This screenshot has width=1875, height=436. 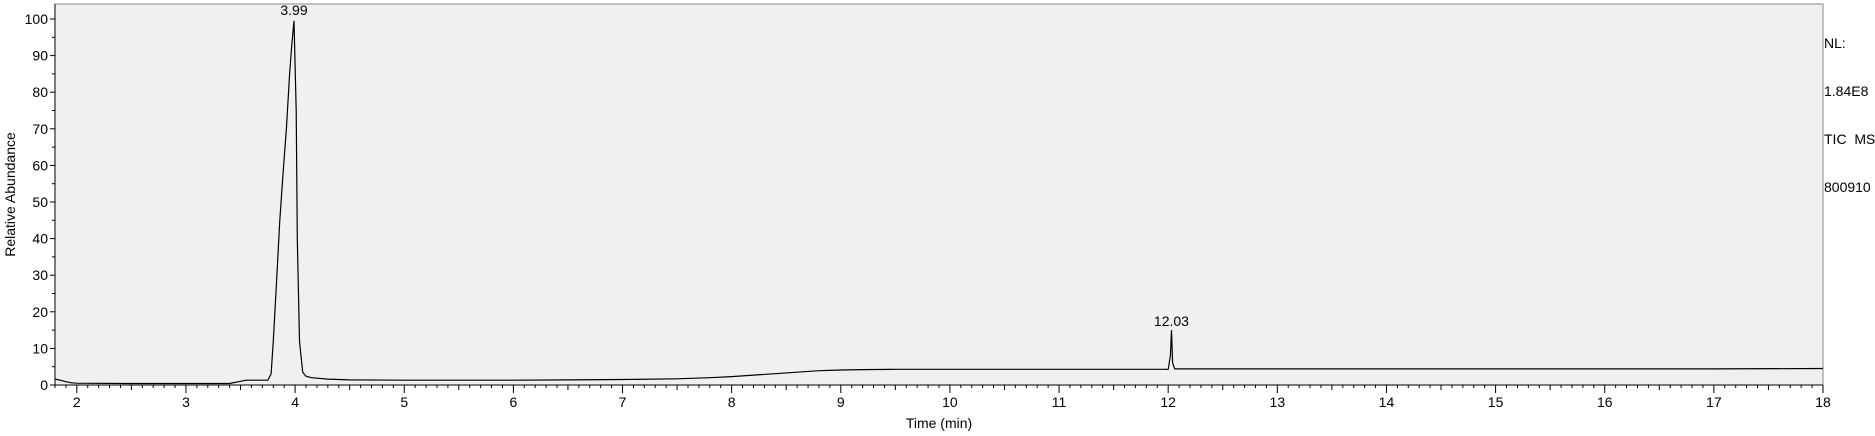 What do you see at coordinates (293, 10) in the screenshot?
I see `peak-label: 3.99` at bounding box center [293, 10].